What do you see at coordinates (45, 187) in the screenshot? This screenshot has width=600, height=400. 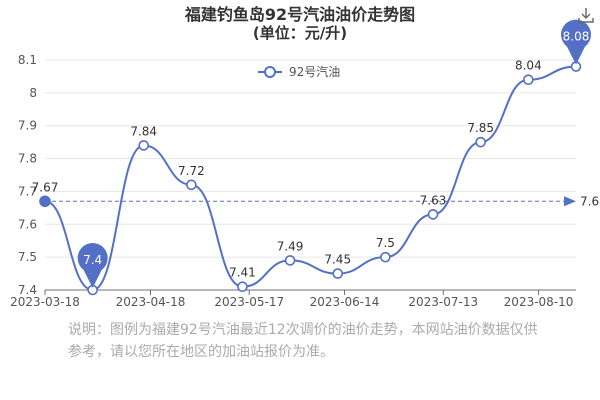 I see `data-label: 7.67` at bounding box center [45, 187].